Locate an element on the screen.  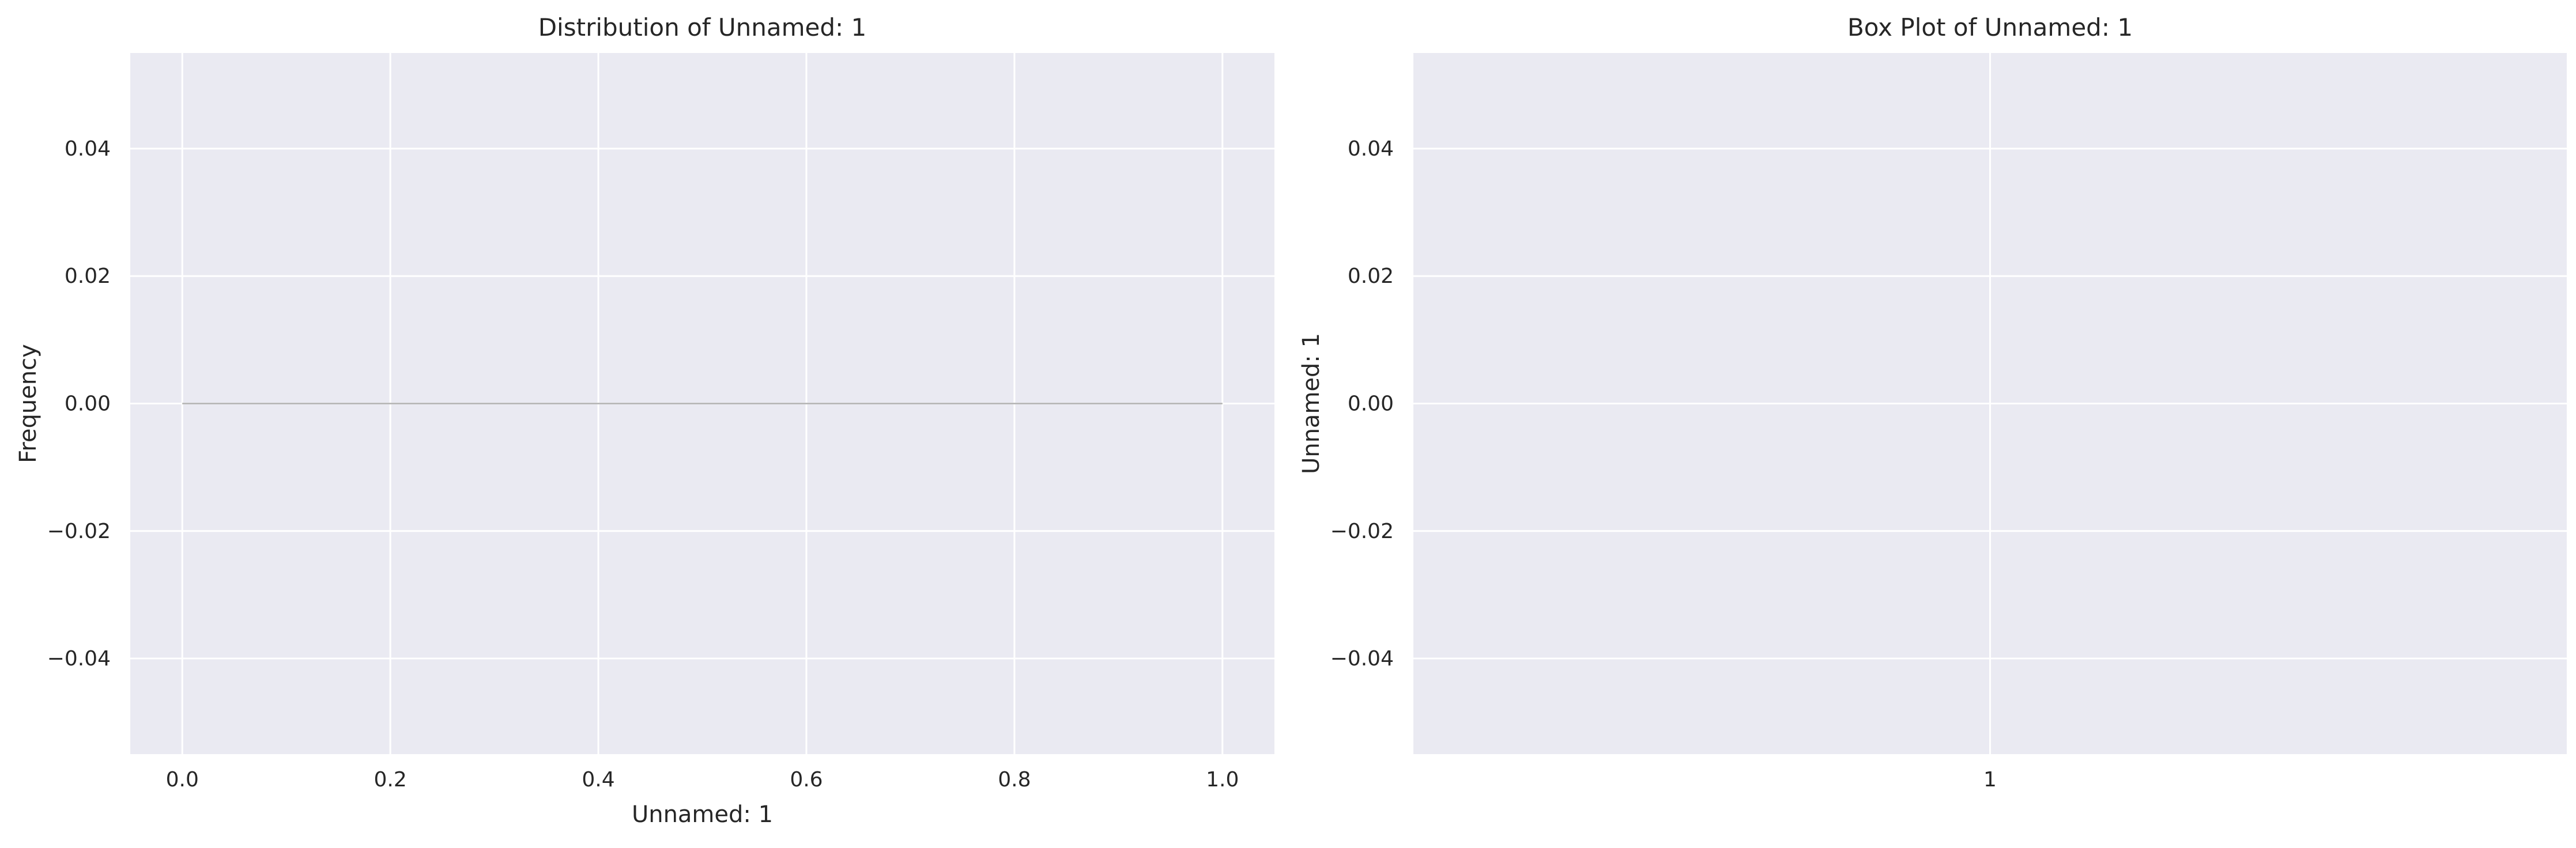
boxplot-title: Box Plot of Unnamed: 1 is located at coordinates (1990, 27).